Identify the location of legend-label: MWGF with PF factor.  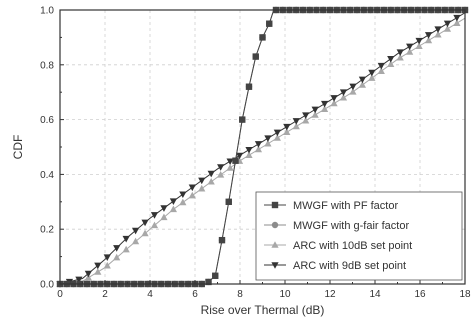
(345, 206).